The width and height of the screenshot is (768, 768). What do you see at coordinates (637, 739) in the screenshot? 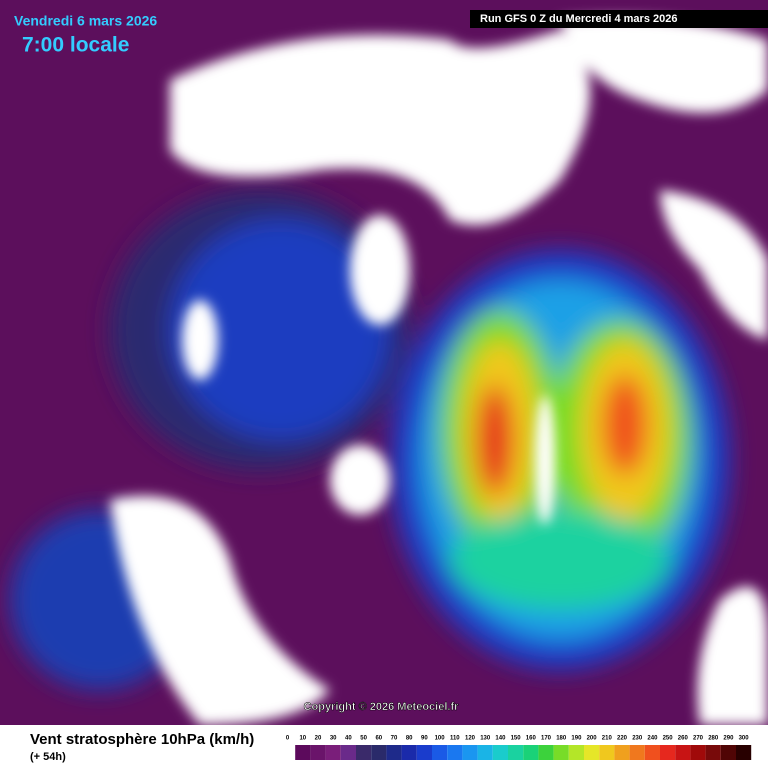
I see `scale-label: 230` at bounding box center [637, 739].